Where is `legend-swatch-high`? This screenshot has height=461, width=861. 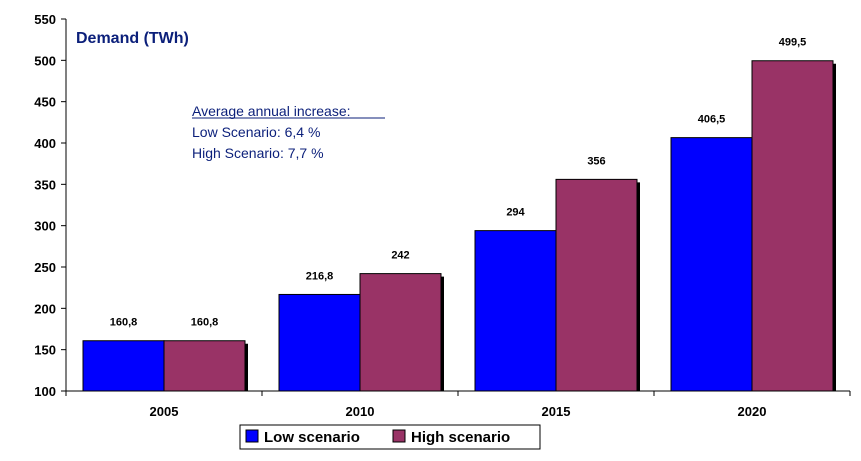
legend-swatch-high is located at coordinates (399, 436).